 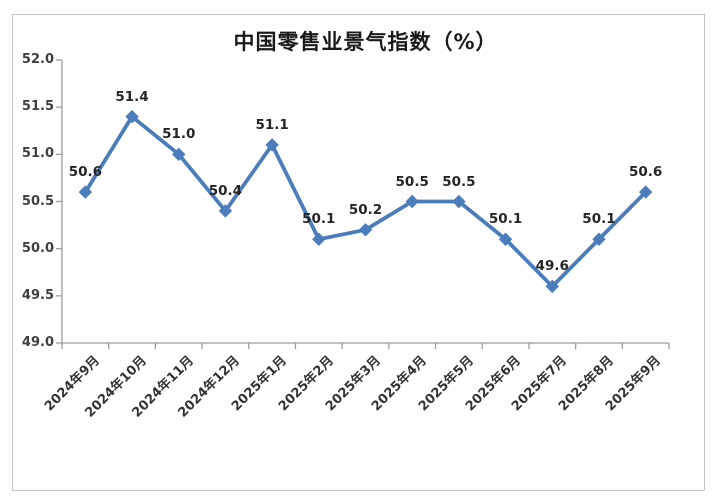 What do you see at coordinates (365, 42) in the screenshot?
I see `chart-title: 中国零售业景气指数（%）` at bounding box center [365, 42].